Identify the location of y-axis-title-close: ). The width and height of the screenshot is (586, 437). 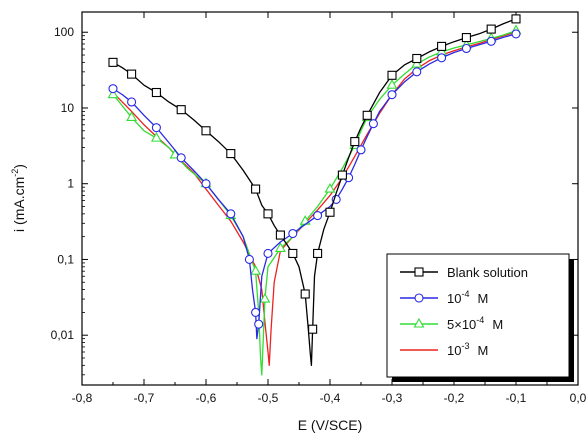
(19, 166).